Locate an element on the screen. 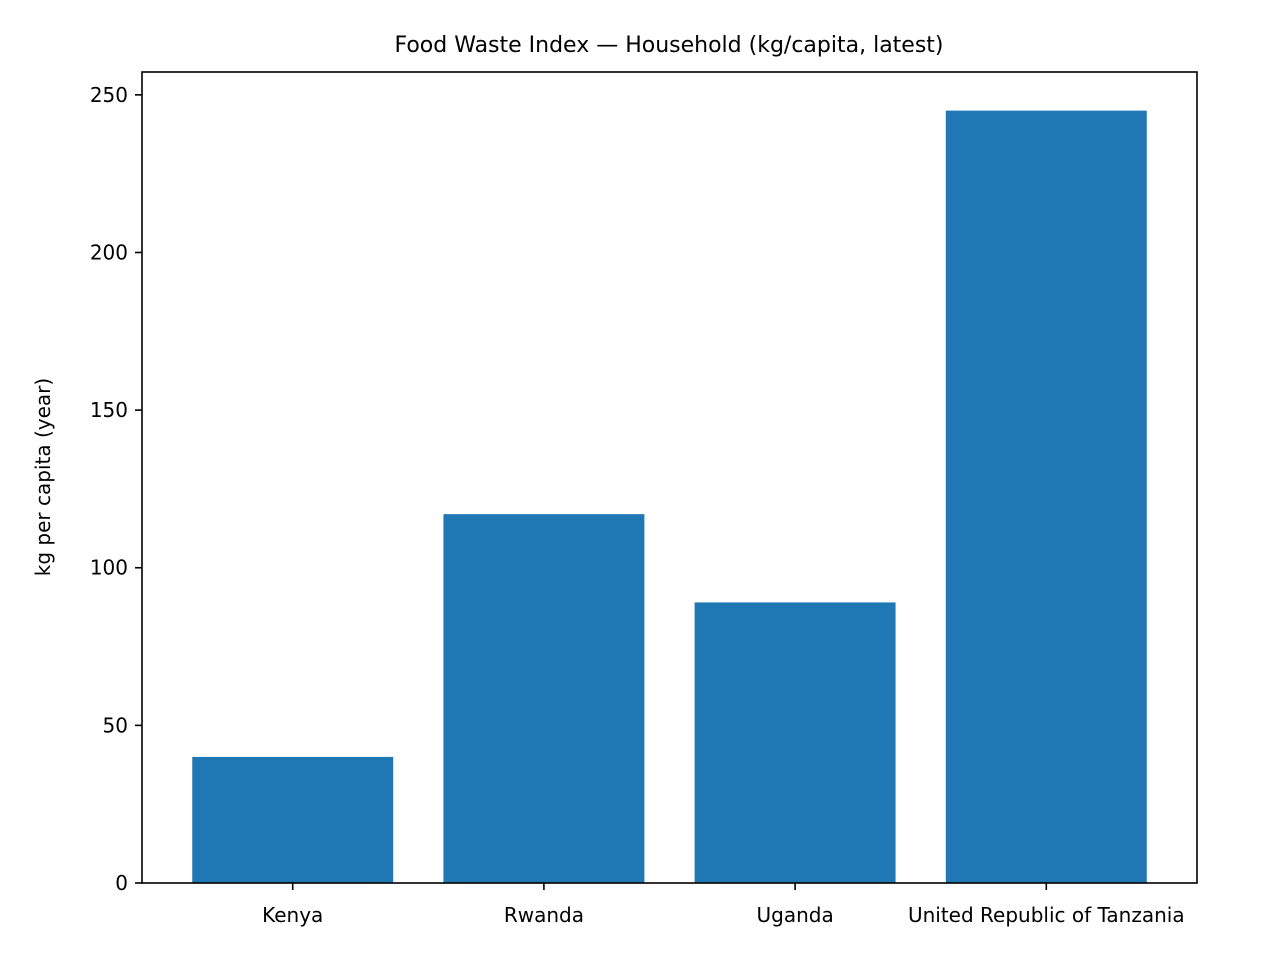  bar-rwanda is located at coordinates (544, 698).